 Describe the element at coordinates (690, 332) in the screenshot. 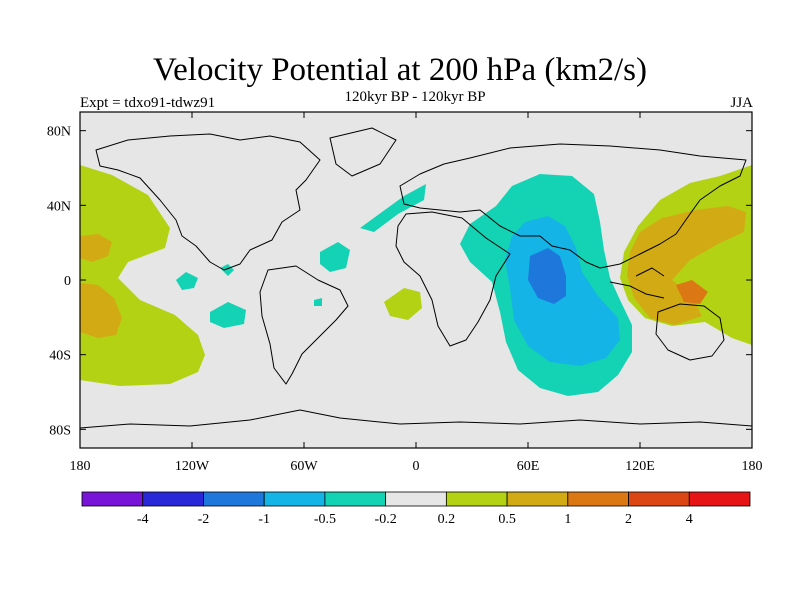

I see `coast-australia` at that location.